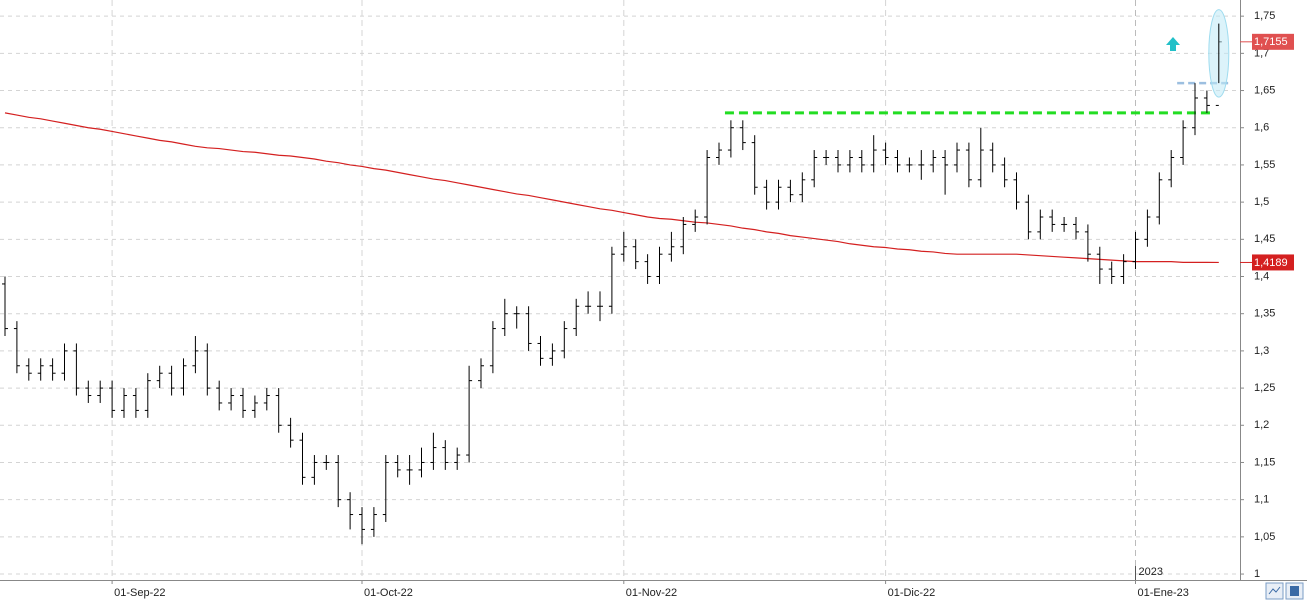 This screenshot has width=1307, height=601. Describe the element at coordinates (1274, 590) in the screenshot. I see `zoom-icon` at that location.